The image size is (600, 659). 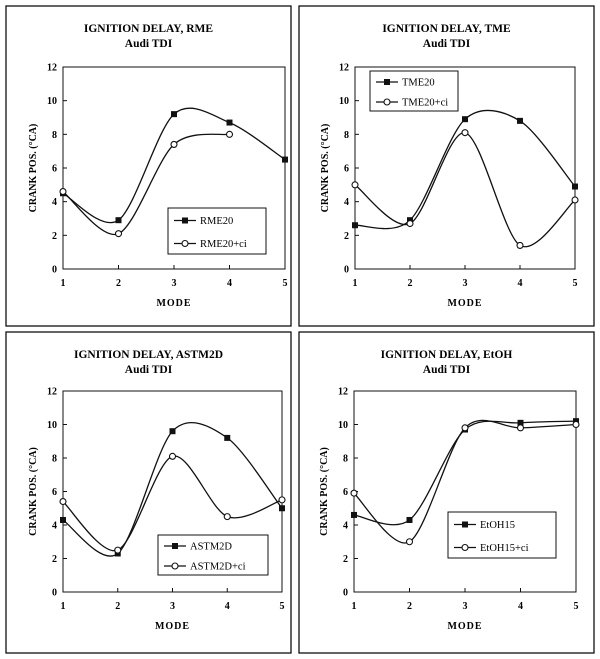 I want to click on series-line-EtOH15+ci, so click(x=465, y=481).